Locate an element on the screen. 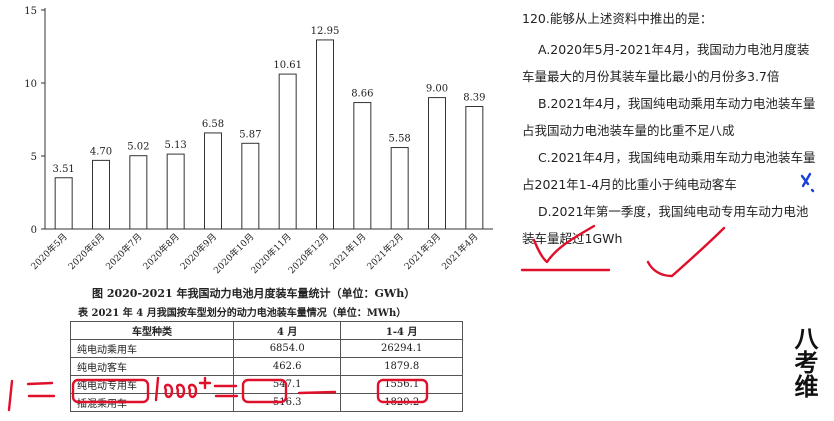 The width and height of the screenshot is (834, 421). table-header-row: 车型种类 4 月 1-4 月 is located at coordinates (266, 330).